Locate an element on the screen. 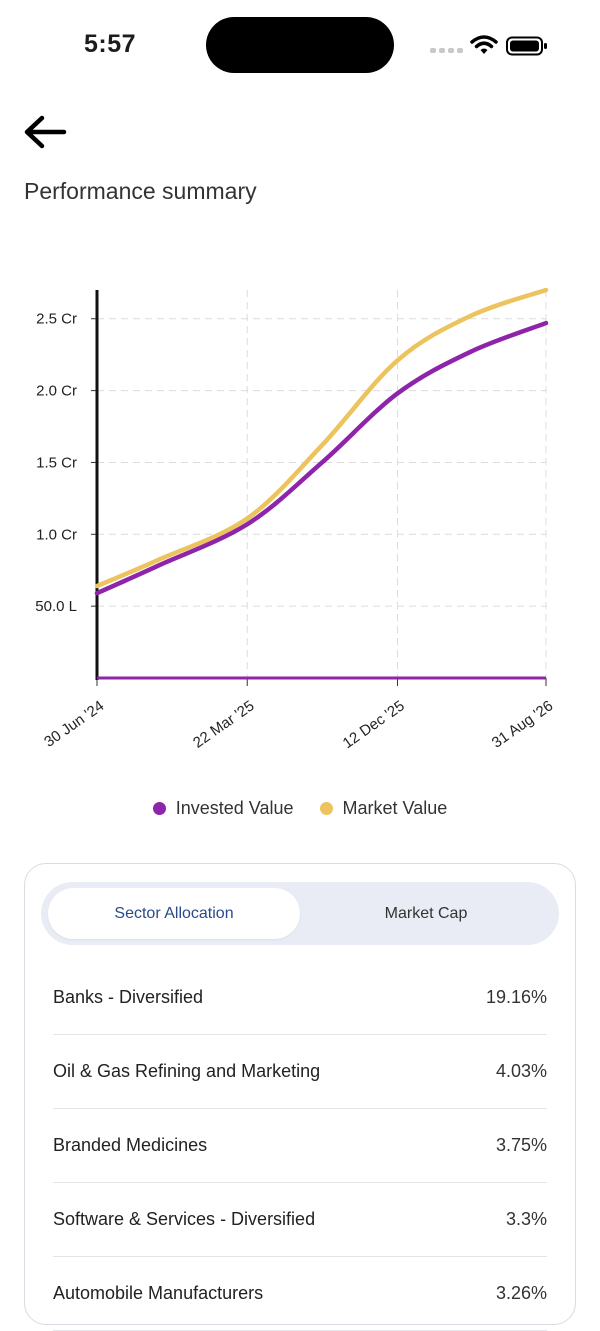  y-tick-label: 2.5 Cr is located at coordinates (56, 319).